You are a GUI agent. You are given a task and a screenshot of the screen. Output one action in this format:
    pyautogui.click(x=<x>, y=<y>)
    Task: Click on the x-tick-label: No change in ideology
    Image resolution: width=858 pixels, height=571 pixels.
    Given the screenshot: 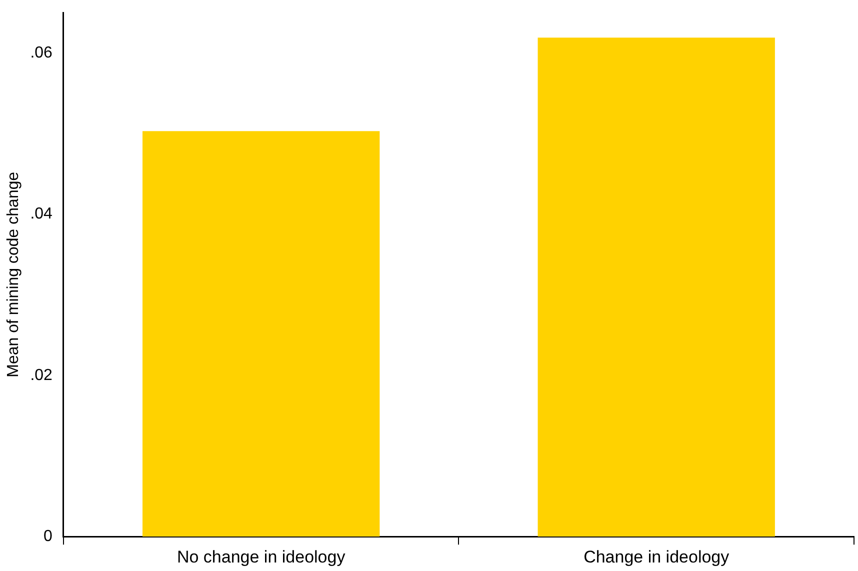 What is the action you would take?
    pyautogui.click(x=261, y=556)
    